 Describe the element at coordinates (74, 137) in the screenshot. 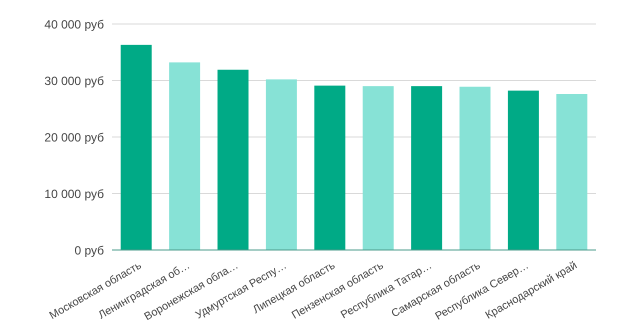

I see `y-tick-label: 20 000 руб` at that location.